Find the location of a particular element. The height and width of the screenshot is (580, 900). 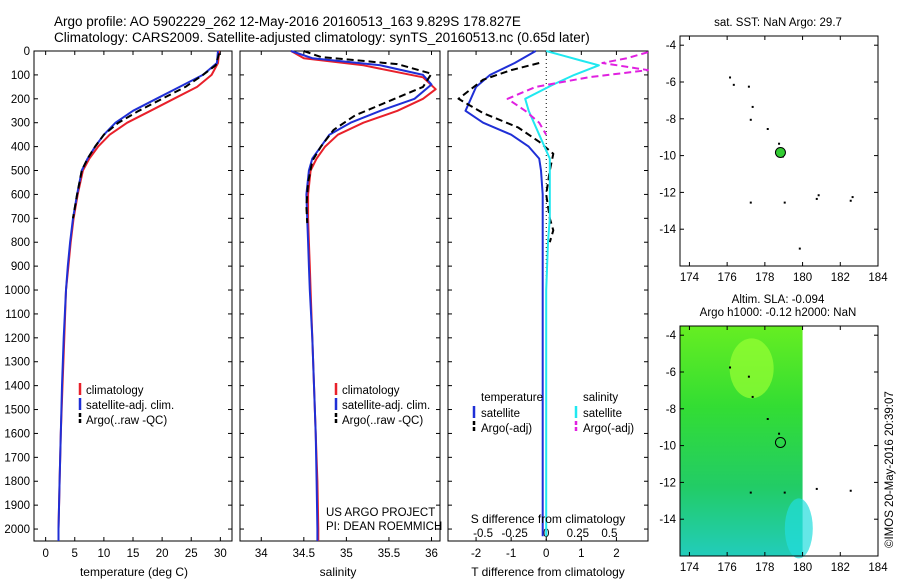

depth-tick-label: 800 is located at coordinates (20, 243).